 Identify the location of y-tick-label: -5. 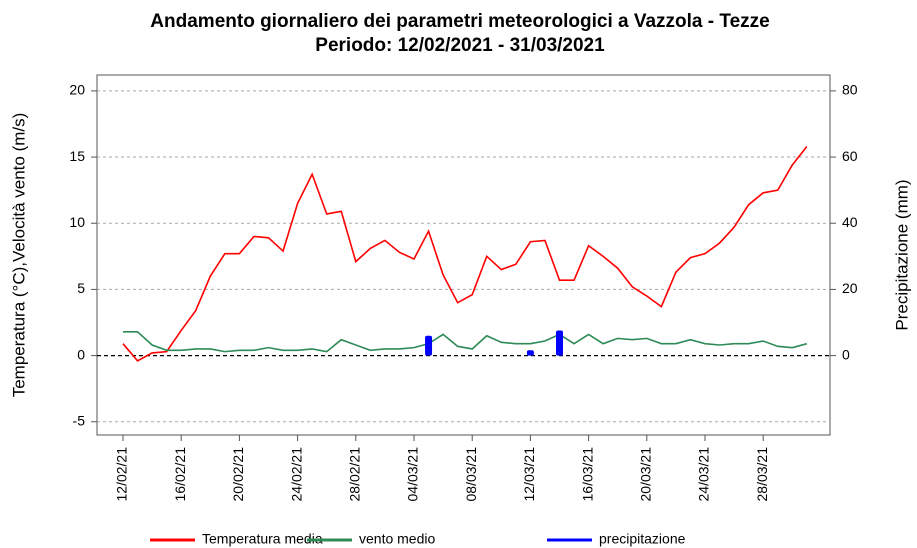
(79, 420).